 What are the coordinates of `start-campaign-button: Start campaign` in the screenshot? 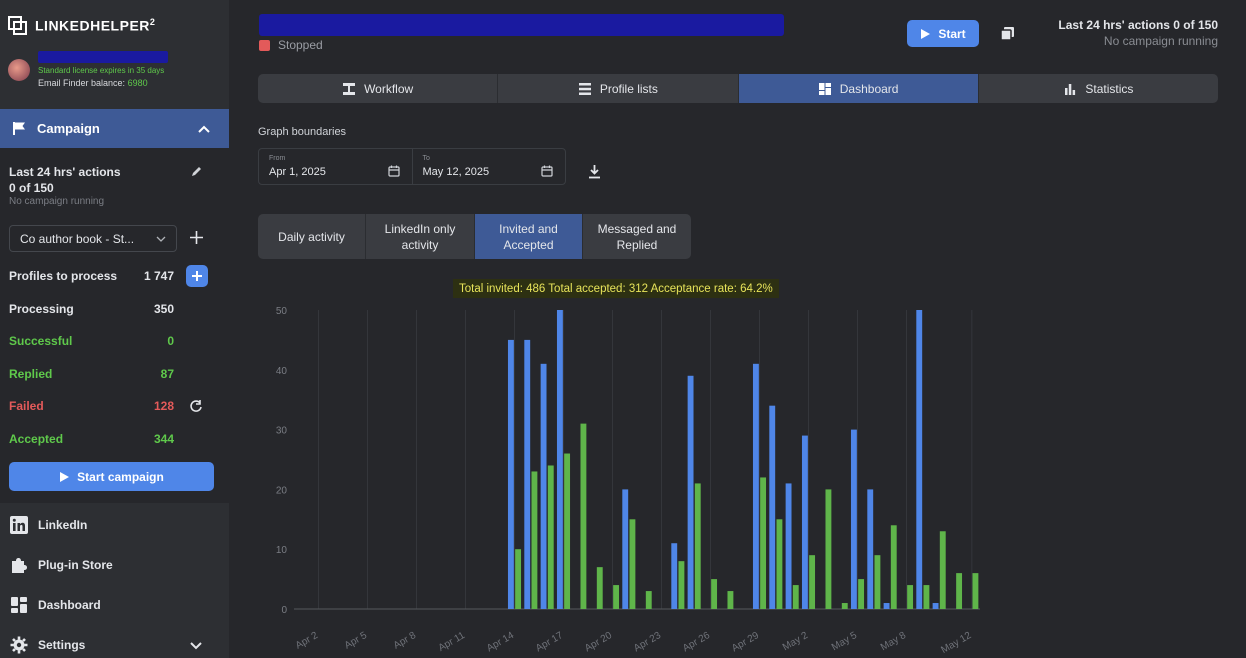 It's located at (111, 476).